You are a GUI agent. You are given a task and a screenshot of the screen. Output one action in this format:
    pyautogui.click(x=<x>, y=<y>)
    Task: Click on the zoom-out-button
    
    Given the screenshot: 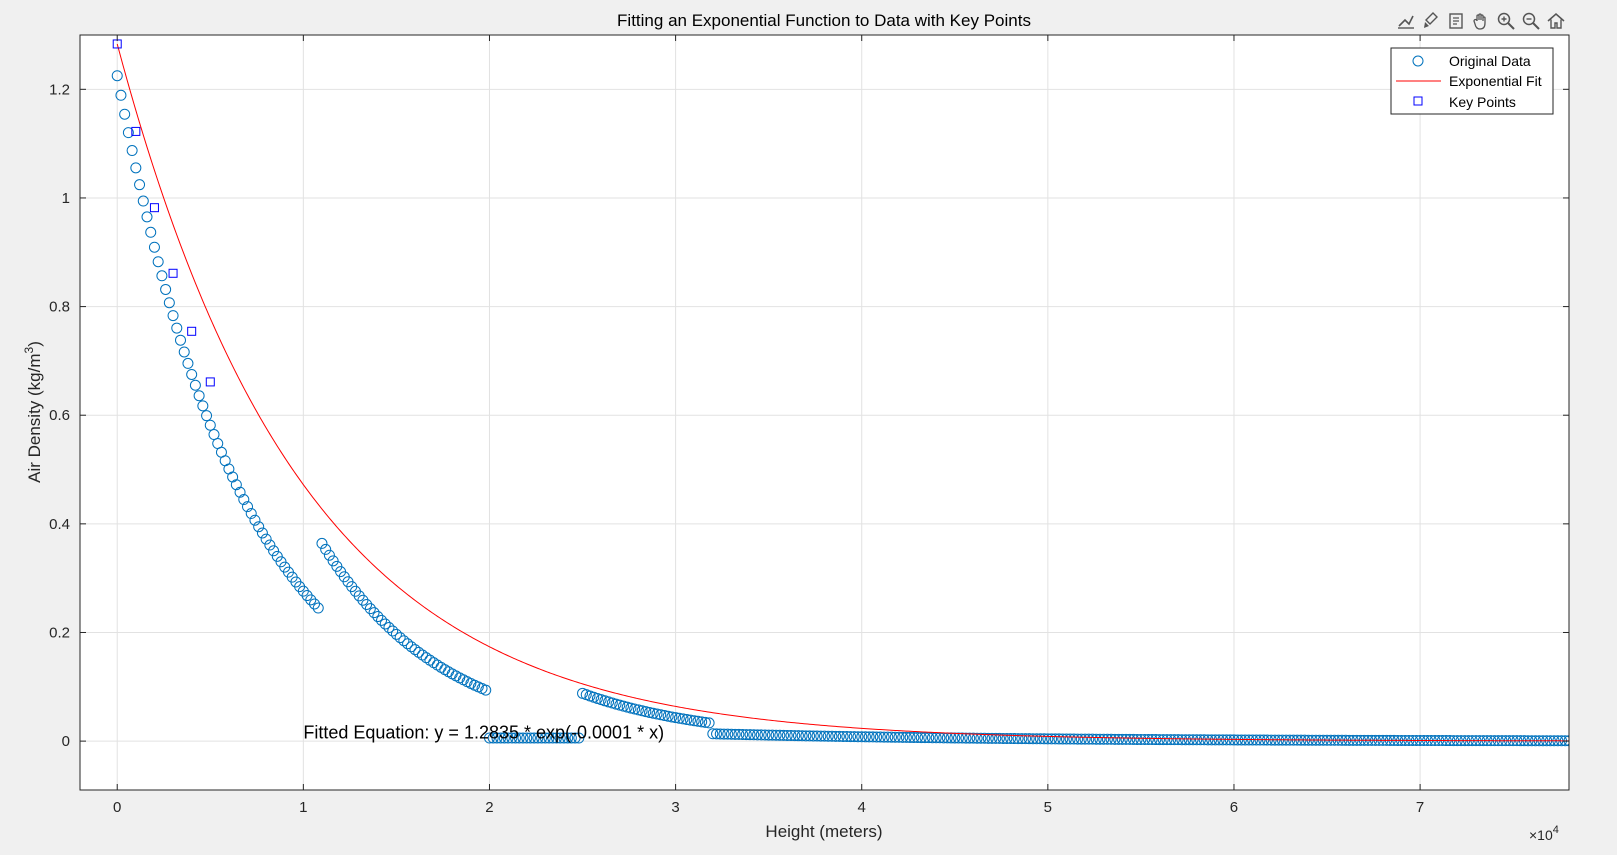 What is the action you would take?
    pyautogui.click(x=1531, y=21)
    